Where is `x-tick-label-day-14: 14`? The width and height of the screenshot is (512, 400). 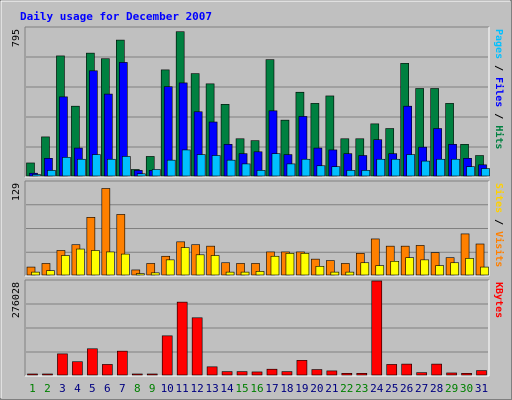
x-tick-label-day-14: 14 is located at coordinates (227, 388).